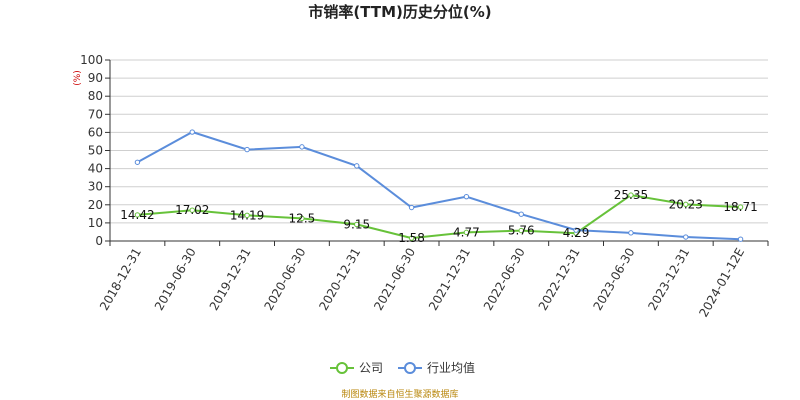  What do you see at coordinates (120, 279) in the screenshot?
I see `x-tick-label: 2018-12-31` at bounding box center [120, 279].